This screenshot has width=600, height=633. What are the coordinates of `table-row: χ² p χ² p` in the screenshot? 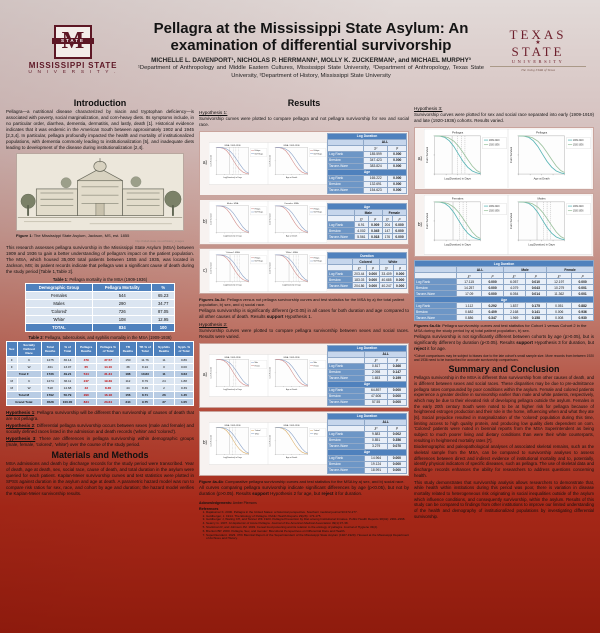 It's located at (367, 268).